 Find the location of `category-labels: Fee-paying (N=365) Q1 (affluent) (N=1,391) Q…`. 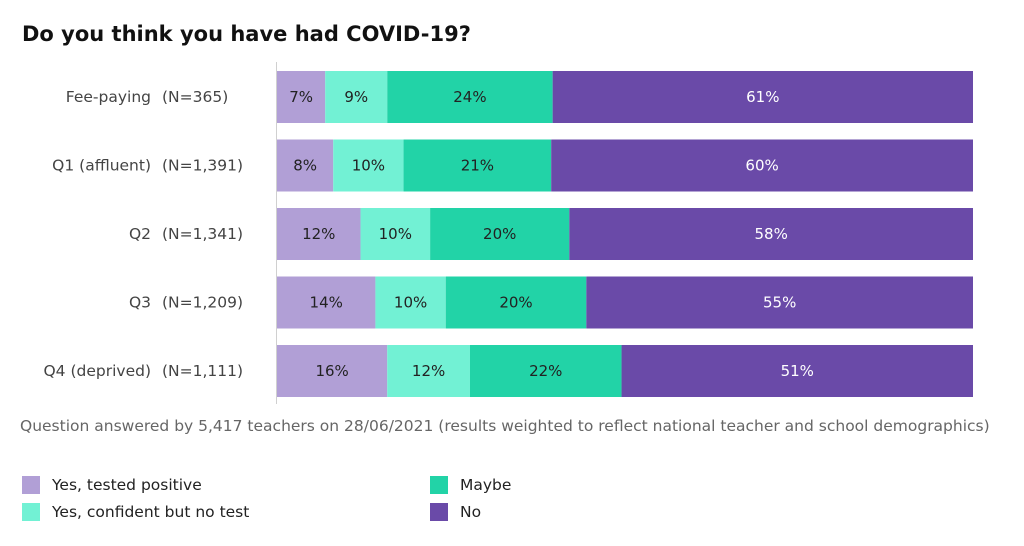

category-labels: Fee-paying (N=365) Q1 (affluent) (N=1,391) Q… is located at coordinates (143, 234).